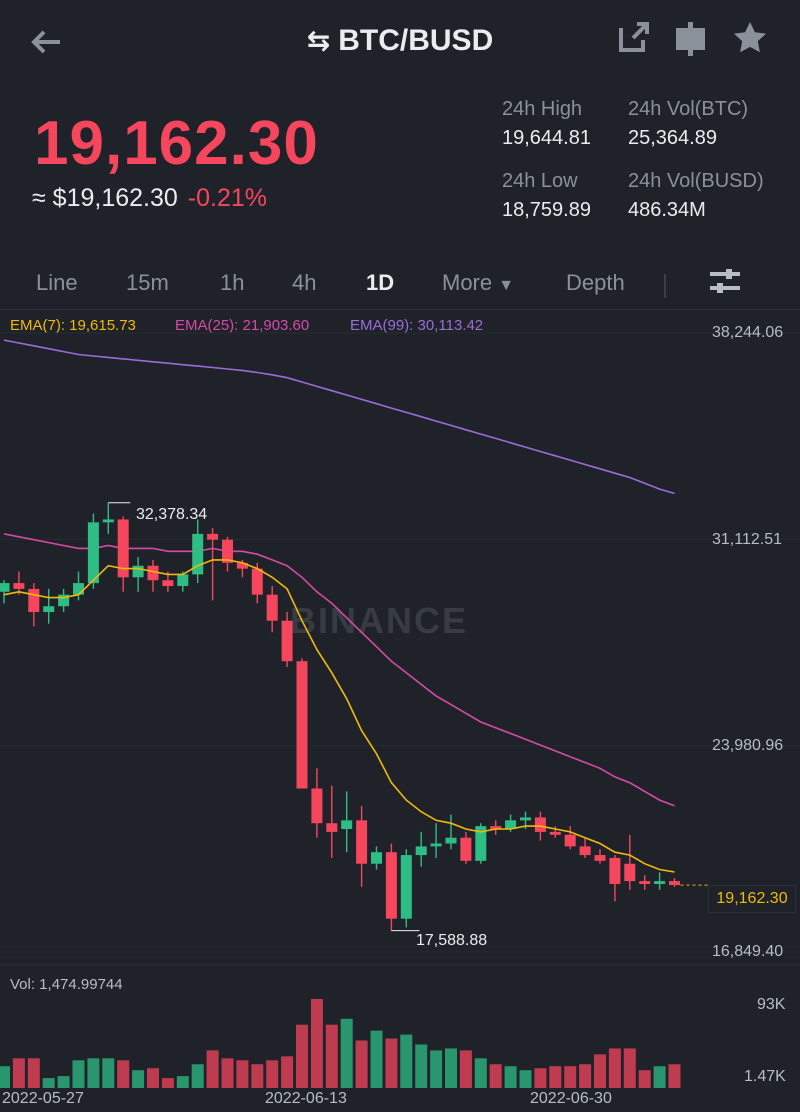  Describe the element at coordinates (232, 282) in the screenshot. I see `tab-1h: 1h` at that location.